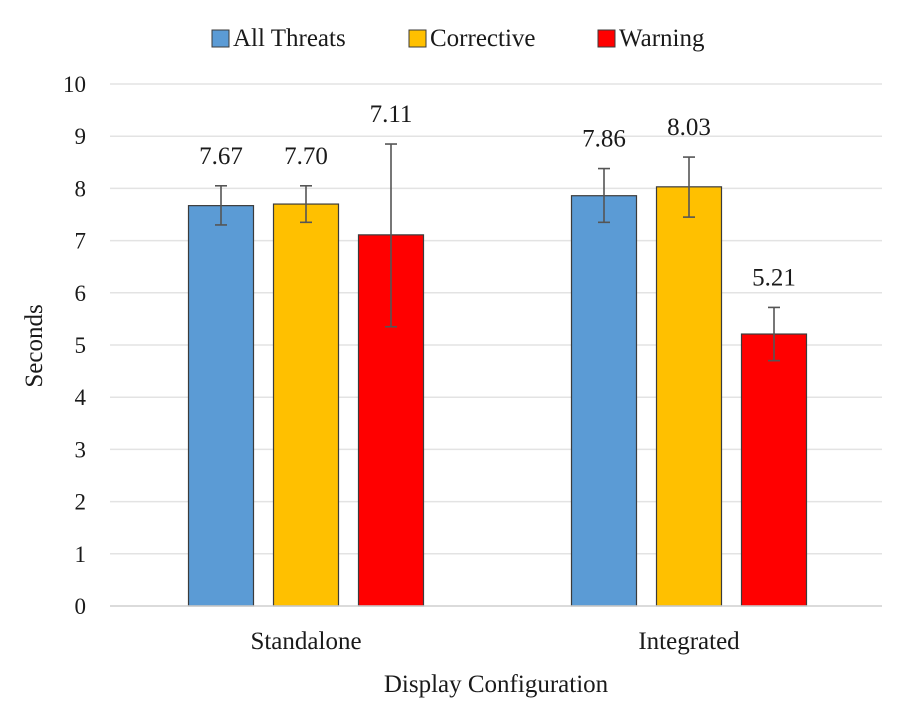 The height and width of the screenshot is (710, 898). What do you see at coordinates (221, 156) in the screenshot?
I see `data-label: 7.67` at bounding box center [221, 156].